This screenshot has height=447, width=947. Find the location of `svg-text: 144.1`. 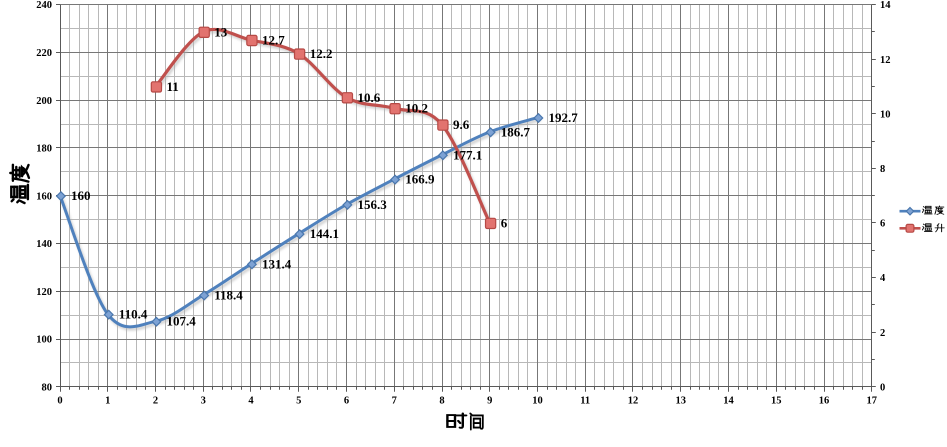

svg-text: 144.1 is located at coordinates (324, 233).